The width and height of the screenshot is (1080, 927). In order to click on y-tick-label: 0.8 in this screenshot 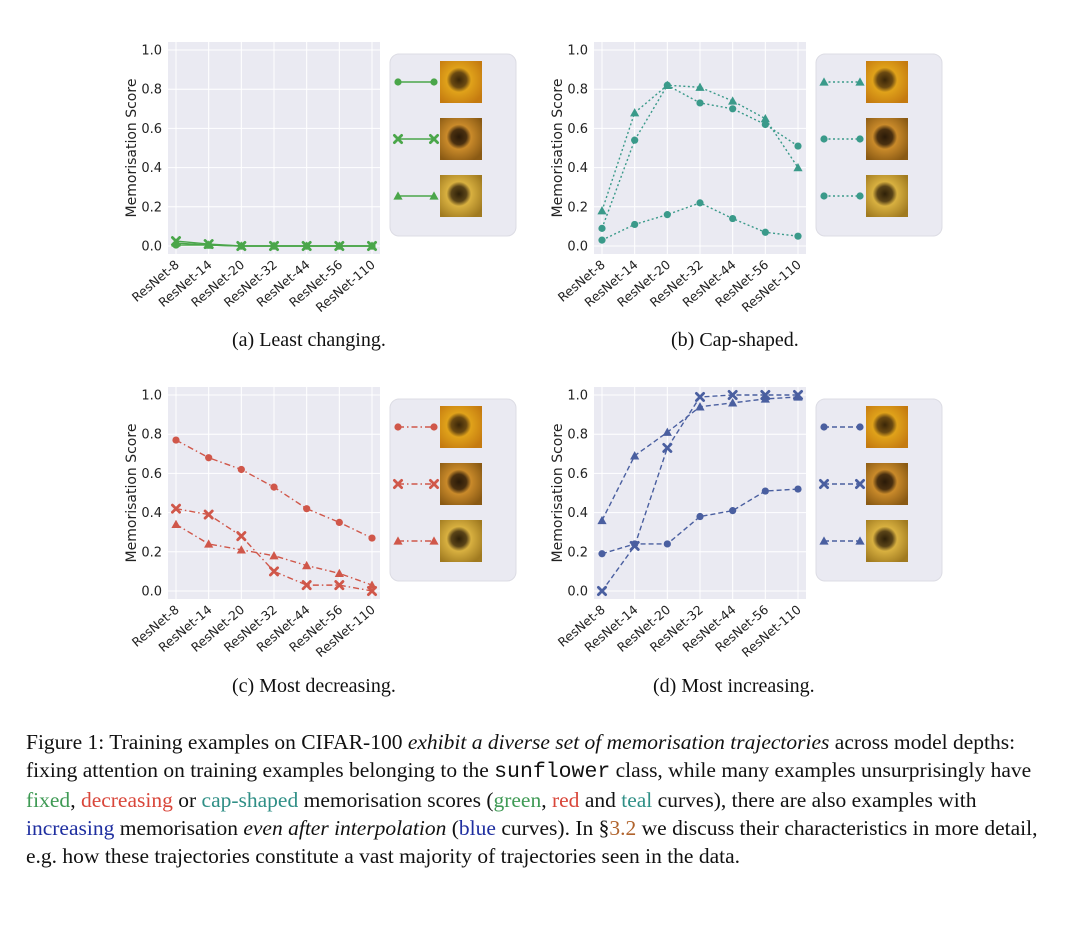, I will do `click(577, 435)`.